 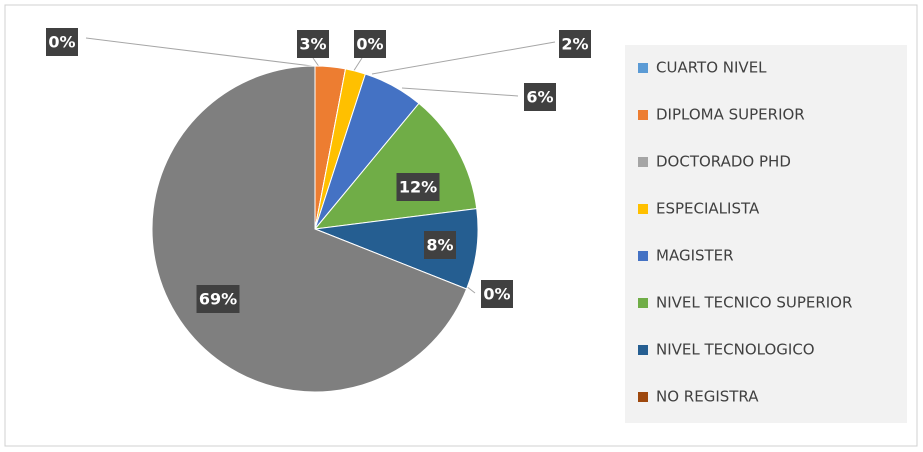 I want to click on legend-label: DIPLOMA SUPERIOR, so click(x=730, y=115).